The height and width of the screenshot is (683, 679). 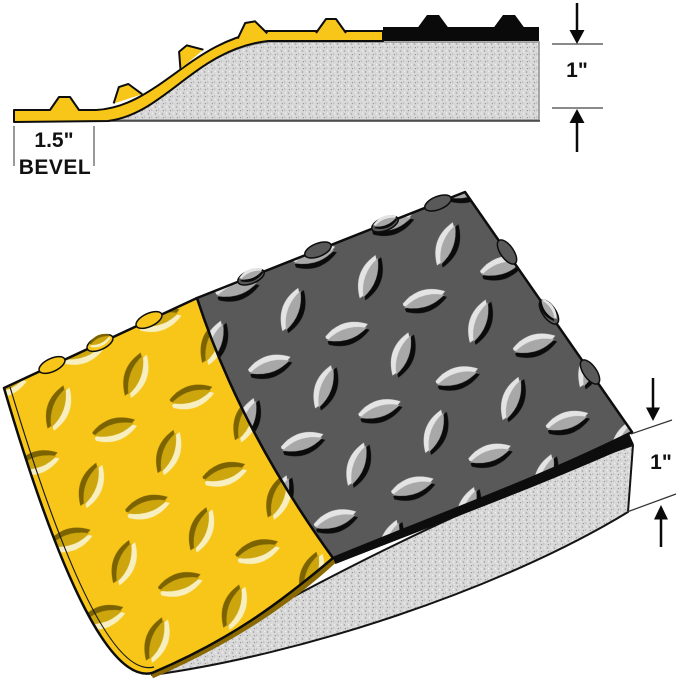 I want to click on cs-black-tread-bumps, so click(x=471, y=22).